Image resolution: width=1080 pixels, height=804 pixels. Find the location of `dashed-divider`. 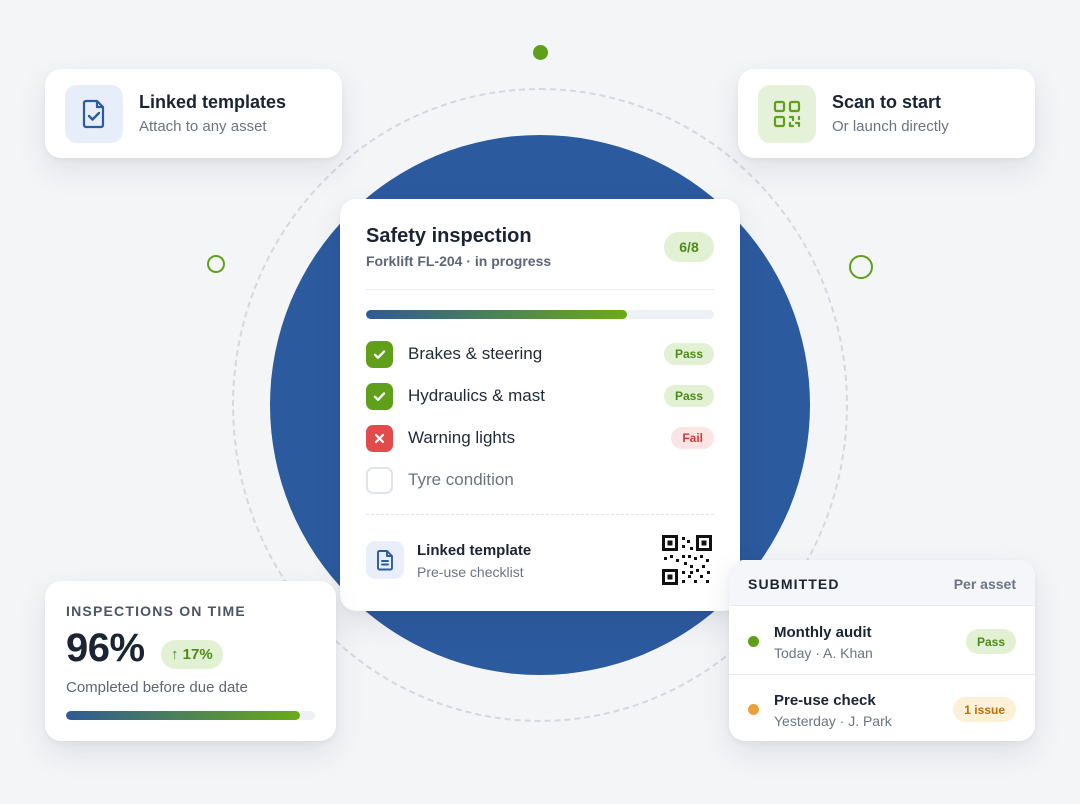

dashed-divider is located at coordinates (540, 514).